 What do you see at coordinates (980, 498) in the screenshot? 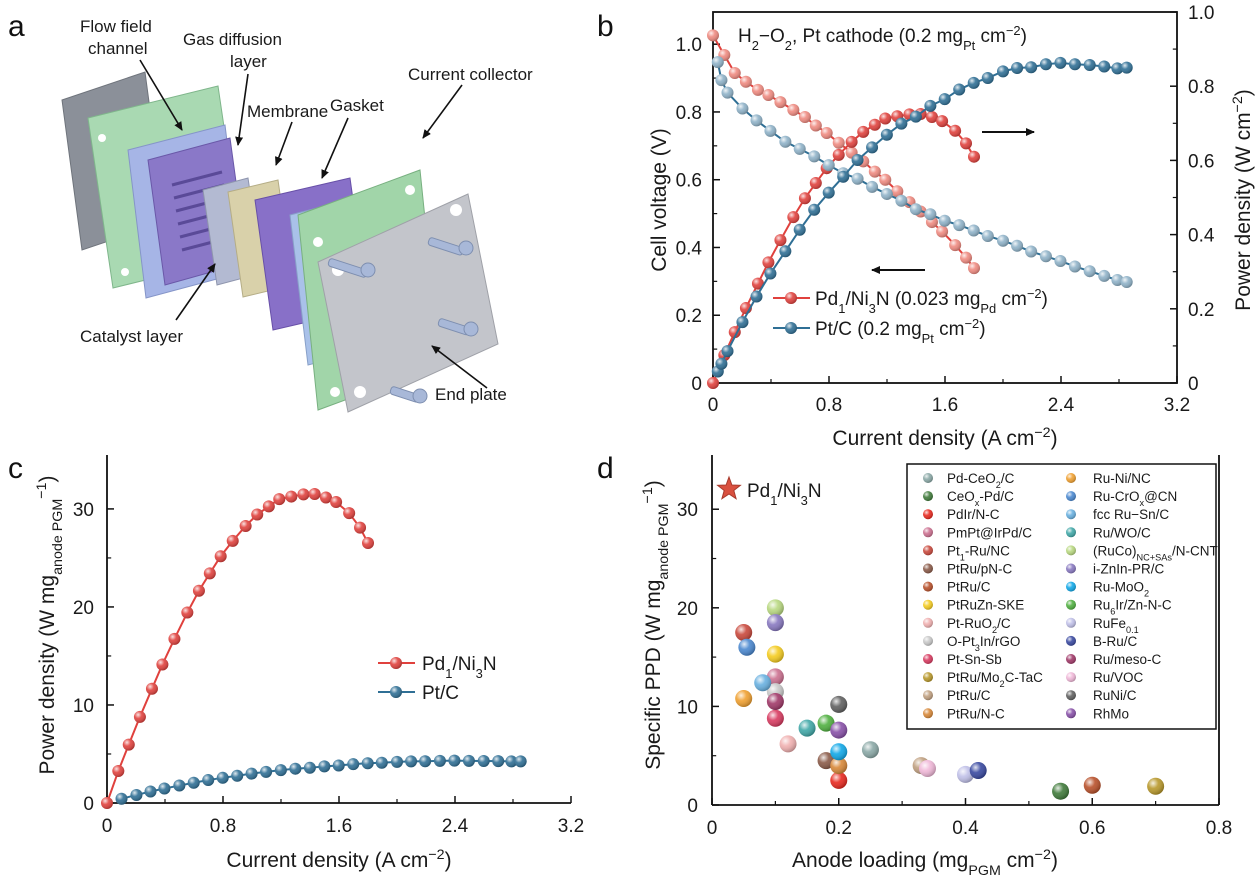
I see `legend-label: CeOx-Pd/C` at bounding box center [980, 498].